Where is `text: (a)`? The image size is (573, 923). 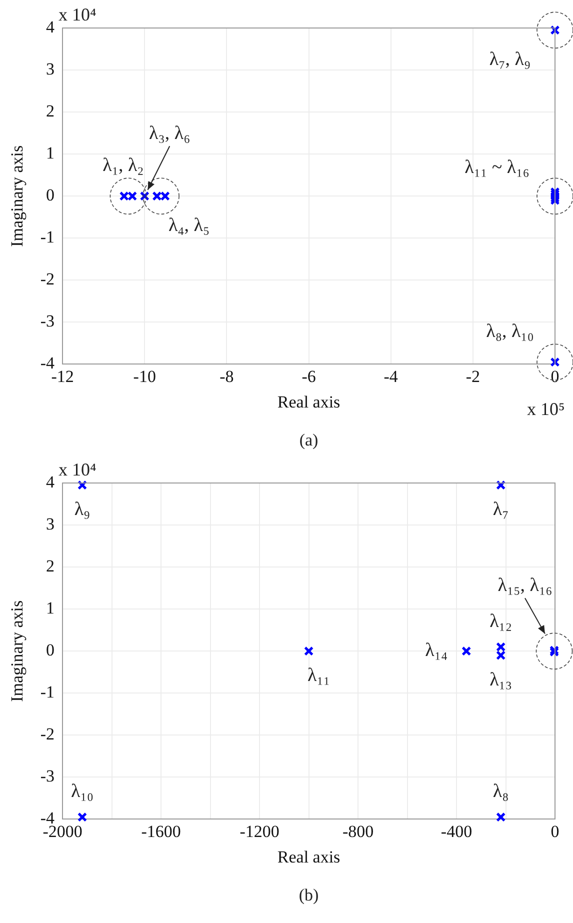 text: (a) is located at coordinates (308, 440).